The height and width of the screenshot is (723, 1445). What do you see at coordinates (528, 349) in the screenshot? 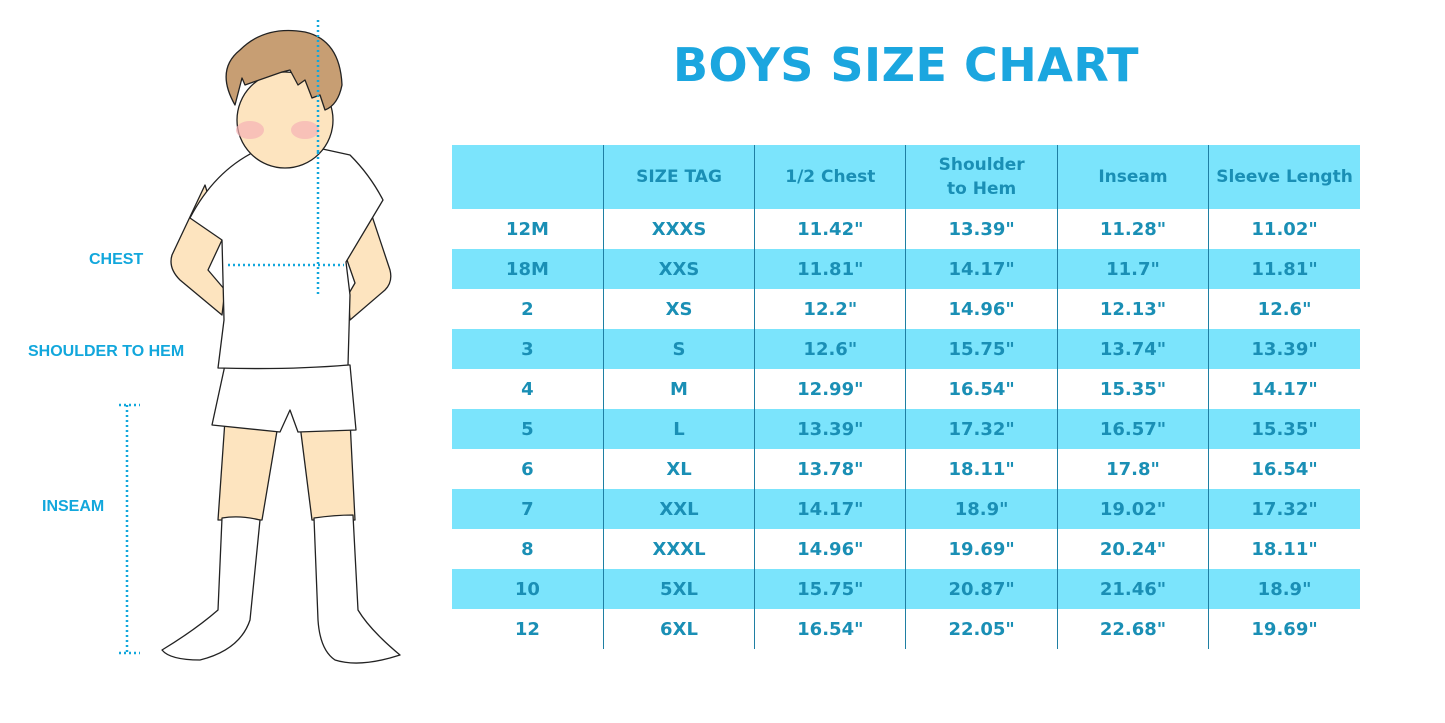
I see `cell-size: 3` at bounding box center [528, 349].